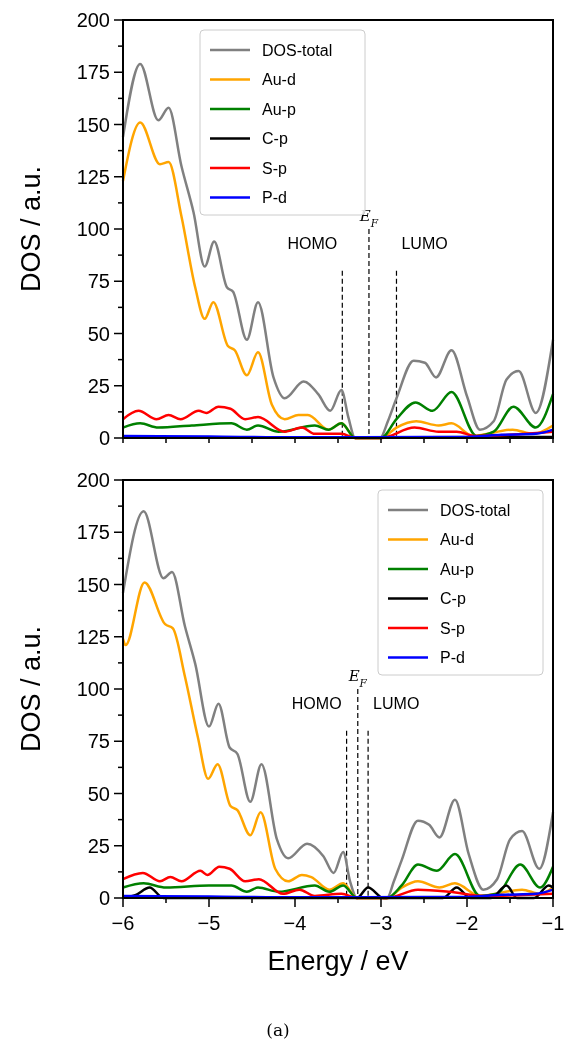  Describe the element at coordinates (209, 923) in the screenshot. I see `x-tick-label: −5` at that location.